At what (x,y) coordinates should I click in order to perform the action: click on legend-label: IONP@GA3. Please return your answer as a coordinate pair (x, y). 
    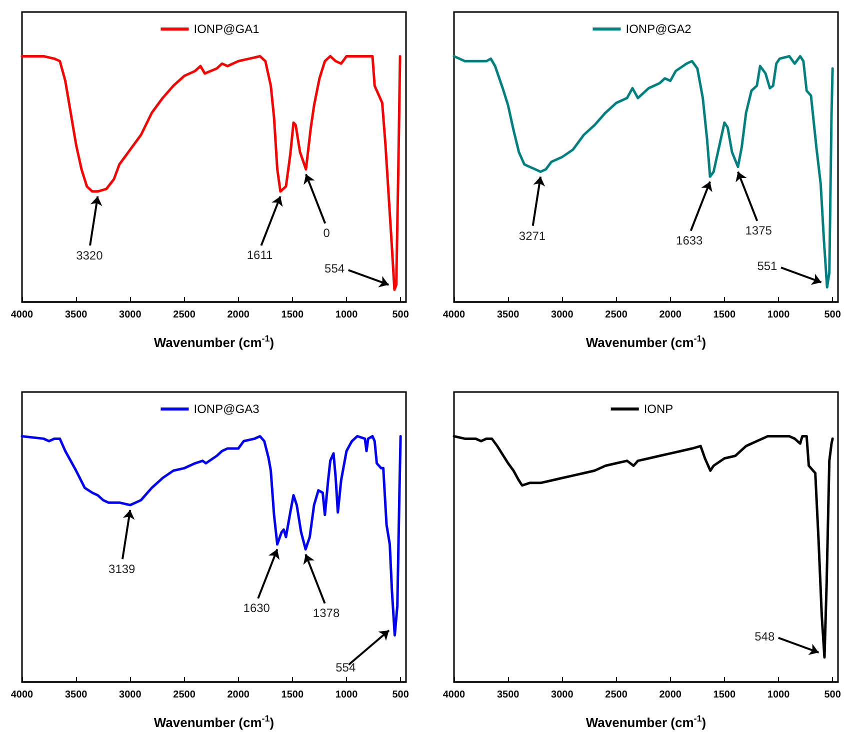
    Looking at the image, I should click on (227, 409).